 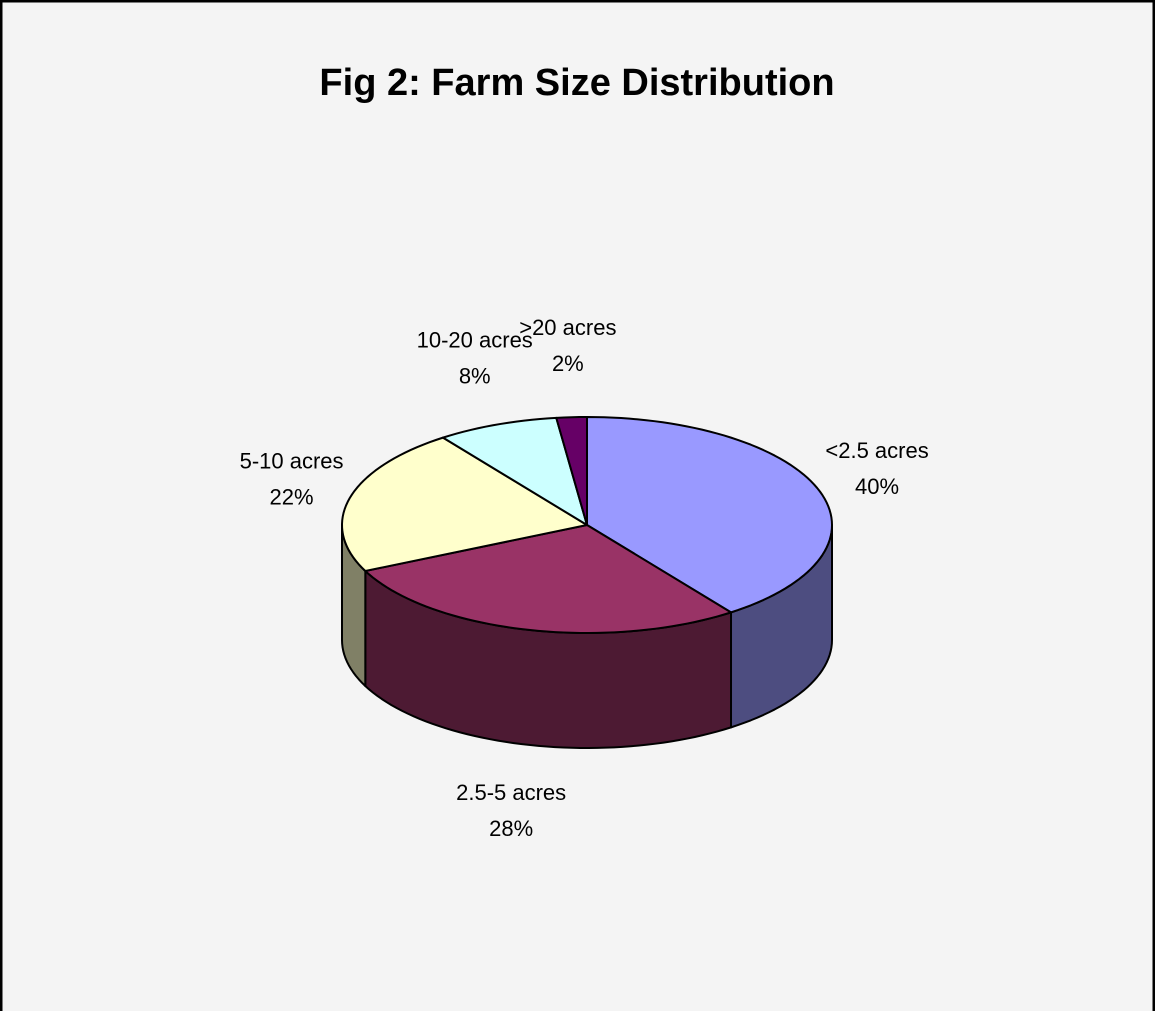 I want to click on slice-label: >20 acres, so click(x=567, y=327).